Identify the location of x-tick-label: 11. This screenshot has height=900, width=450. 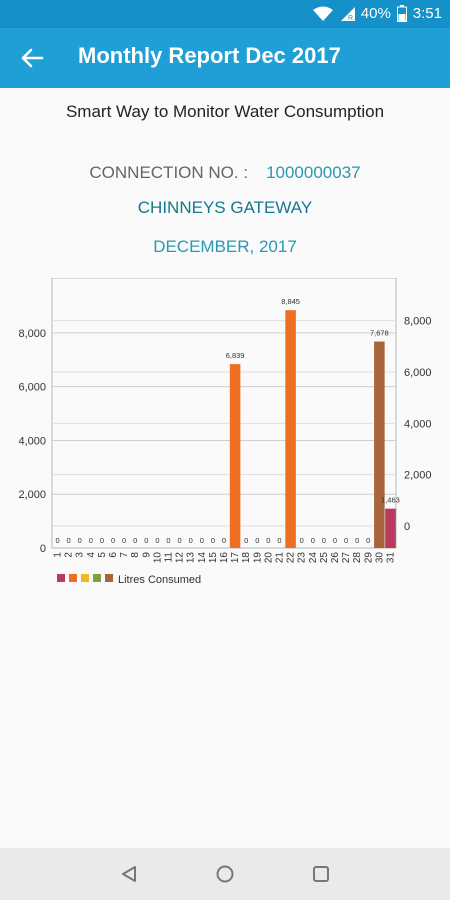
(169, 557).